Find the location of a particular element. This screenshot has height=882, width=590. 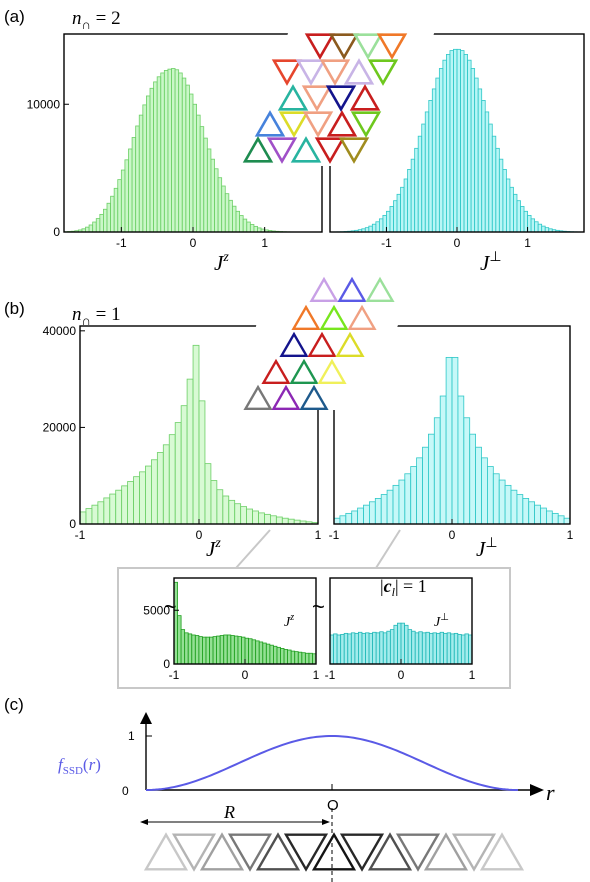

x-tick-label: 0 is located at coordinates (401, 675).